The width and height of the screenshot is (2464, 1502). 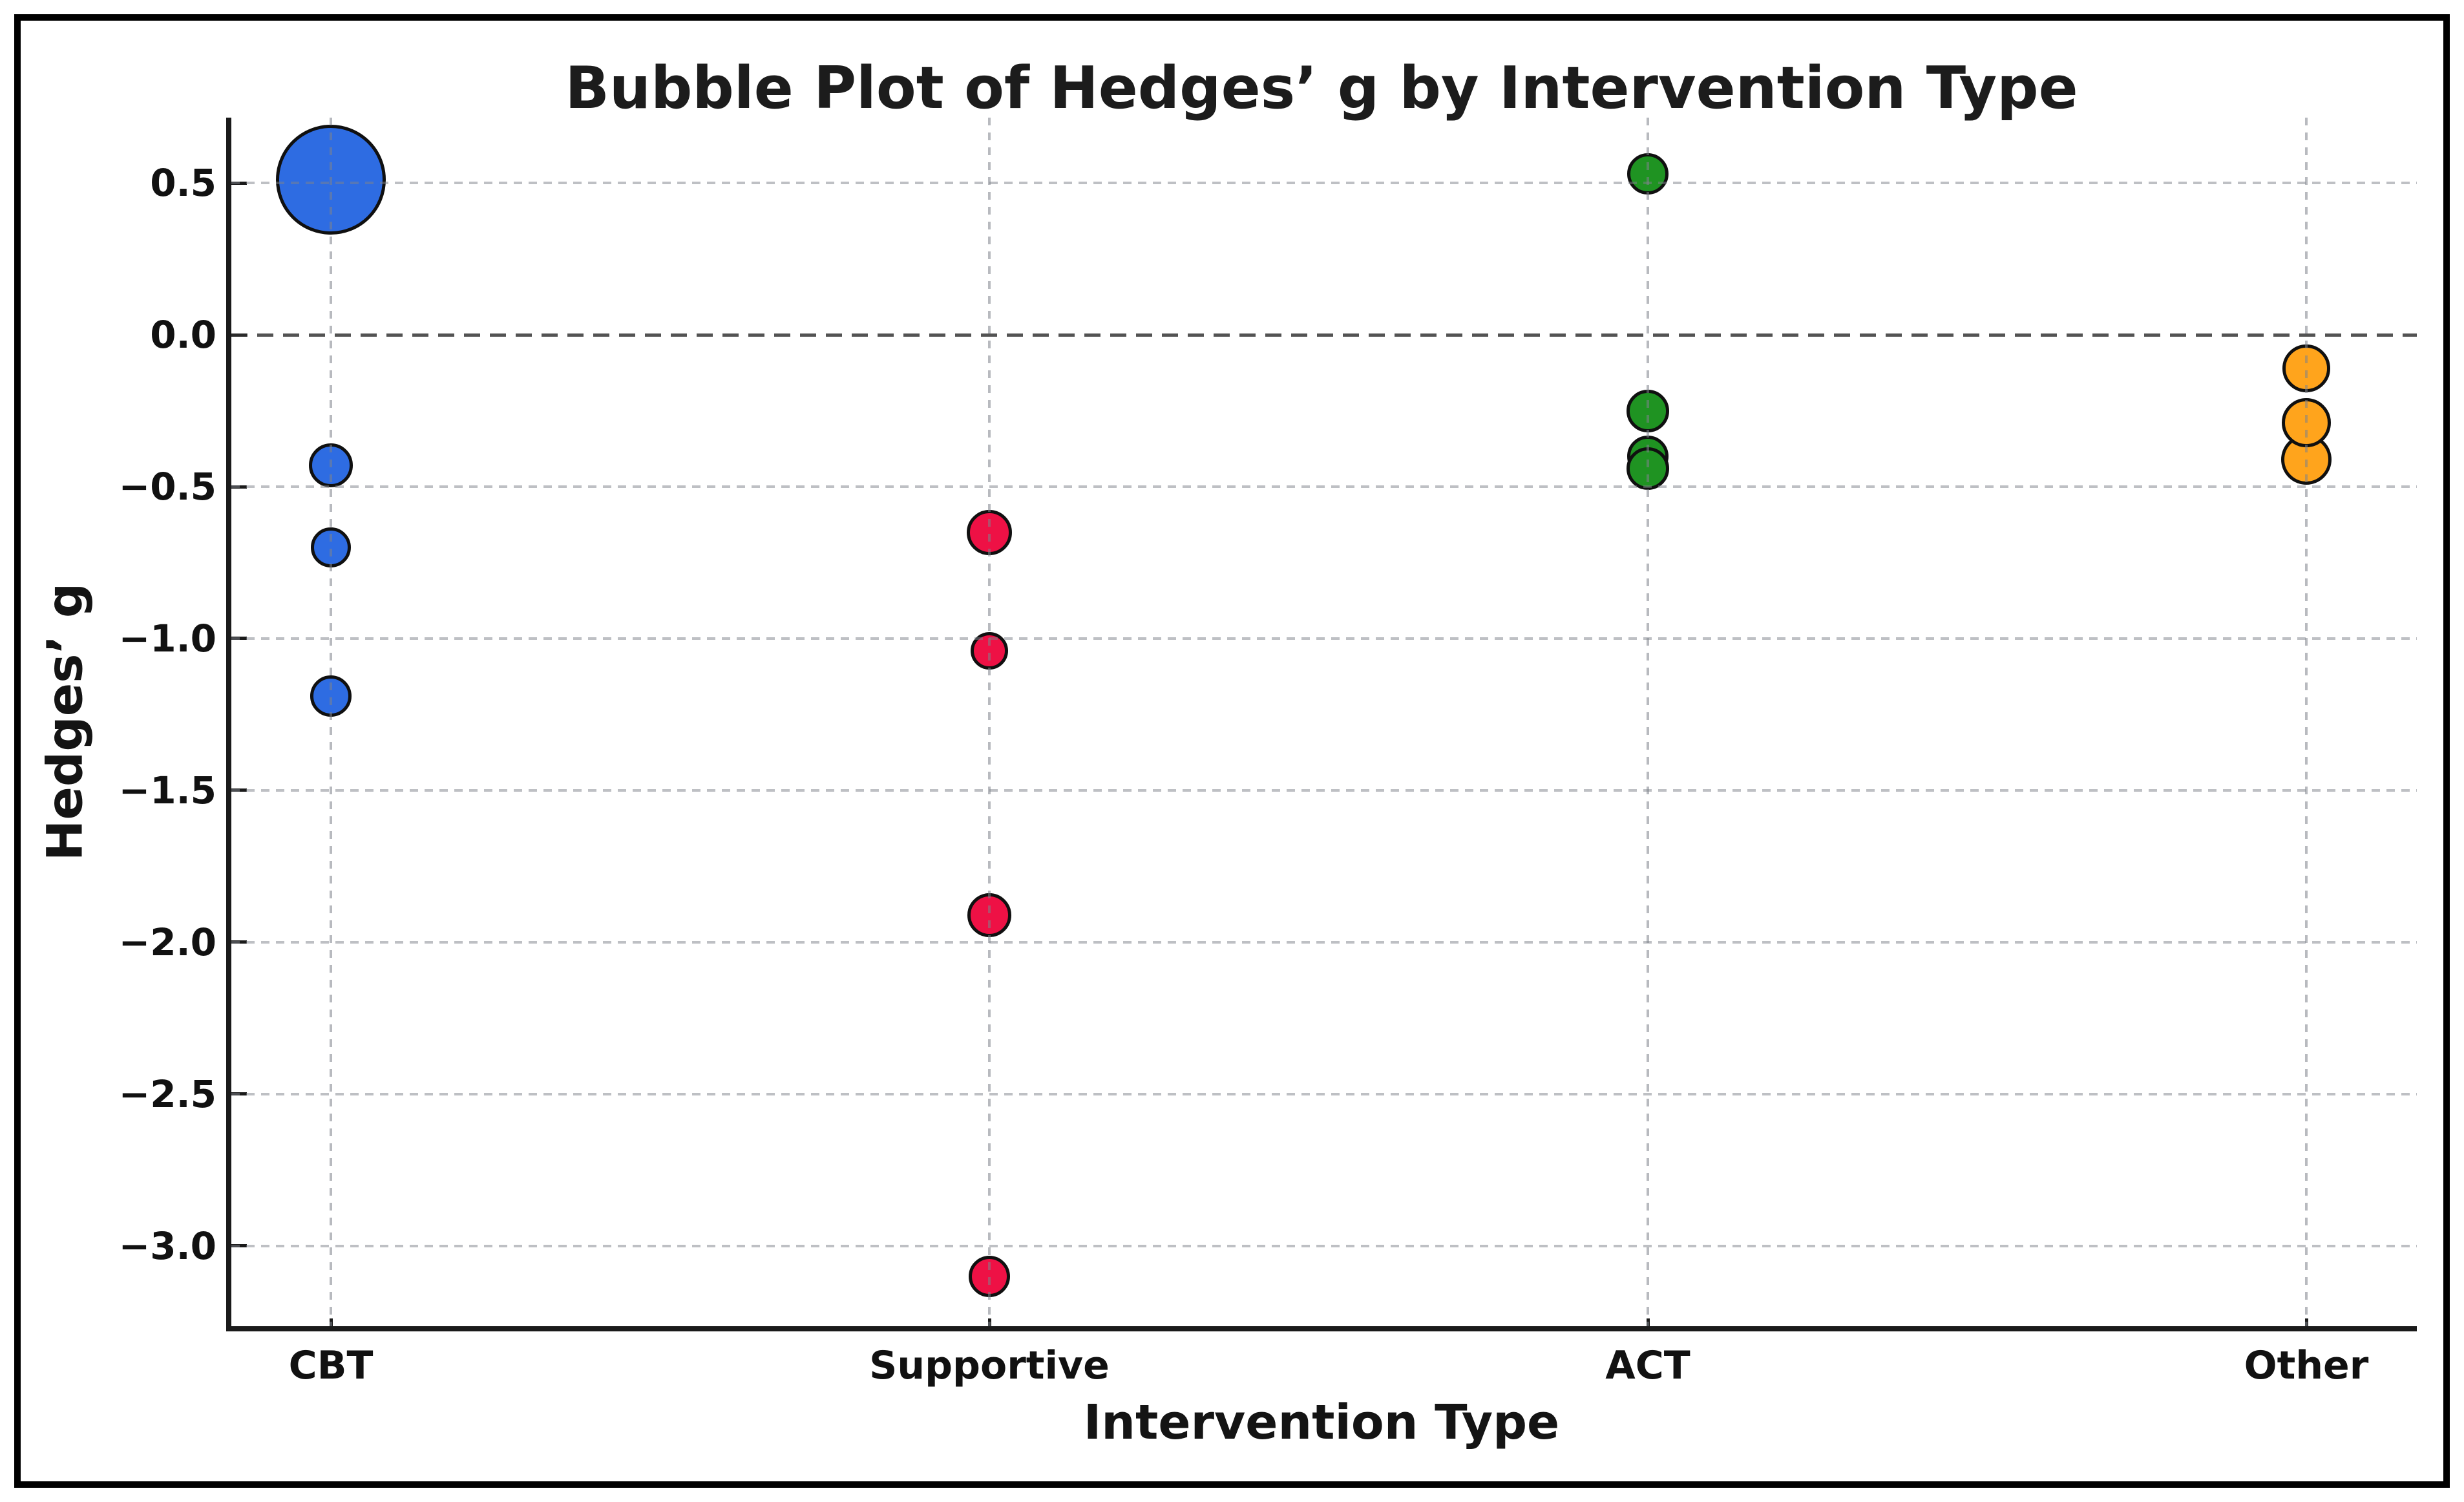 I want to click on x-category-label: Supportive, so click(x=989, y=1365).